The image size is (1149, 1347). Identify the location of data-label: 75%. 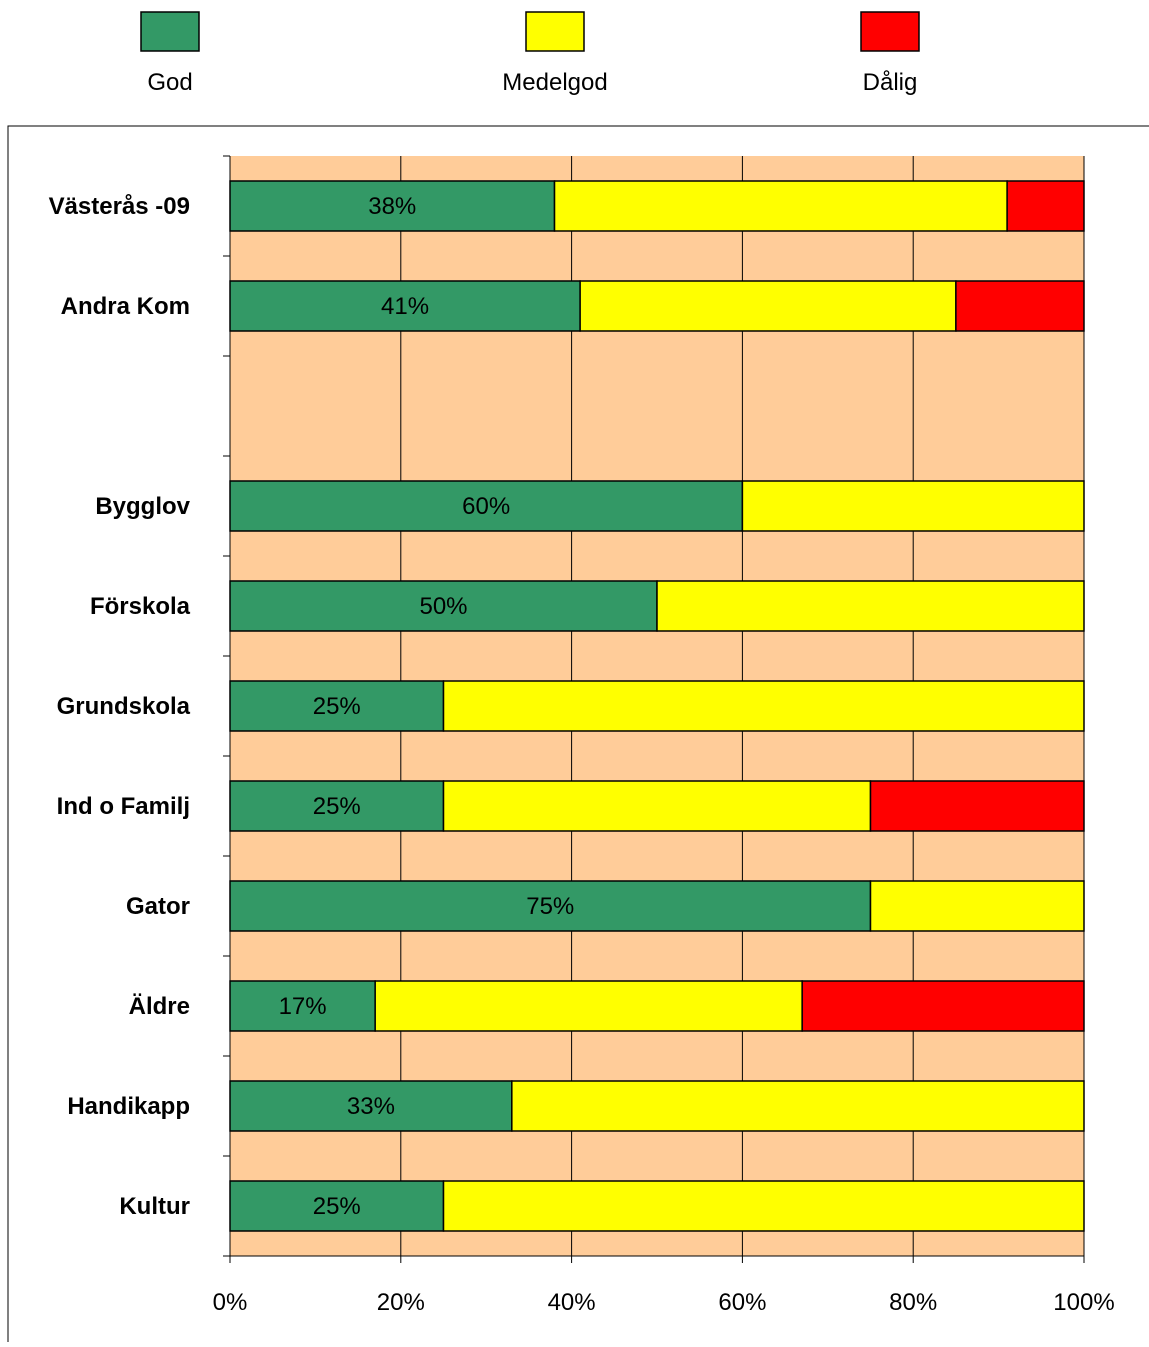
(550, 906).